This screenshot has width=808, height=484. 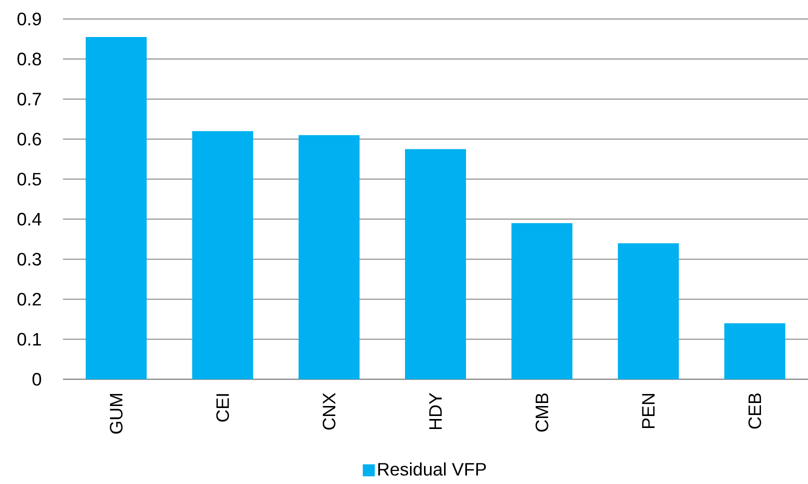 I want to click on x-tick-label: HDY, so click(x=435, y=411).